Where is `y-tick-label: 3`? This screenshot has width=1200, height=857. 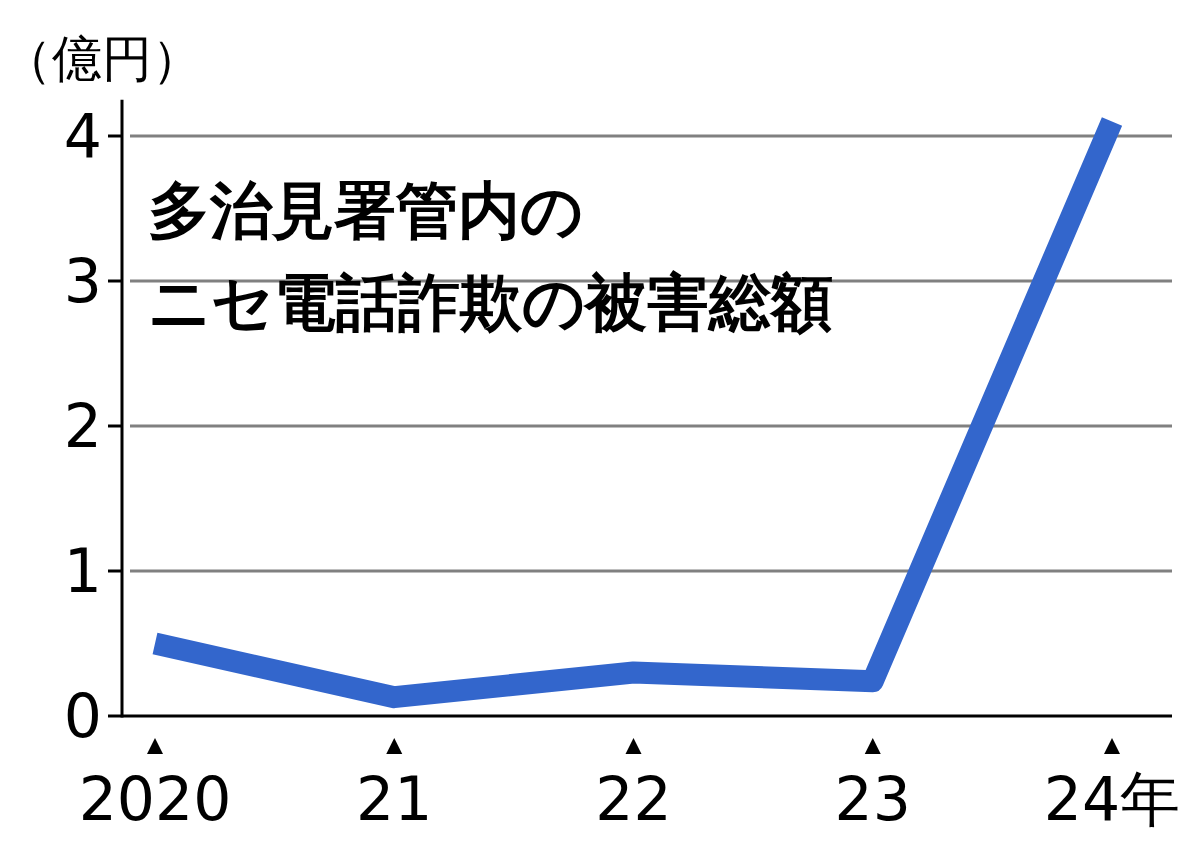 y-tick-label: 3 is located at coordinates (82, 281).